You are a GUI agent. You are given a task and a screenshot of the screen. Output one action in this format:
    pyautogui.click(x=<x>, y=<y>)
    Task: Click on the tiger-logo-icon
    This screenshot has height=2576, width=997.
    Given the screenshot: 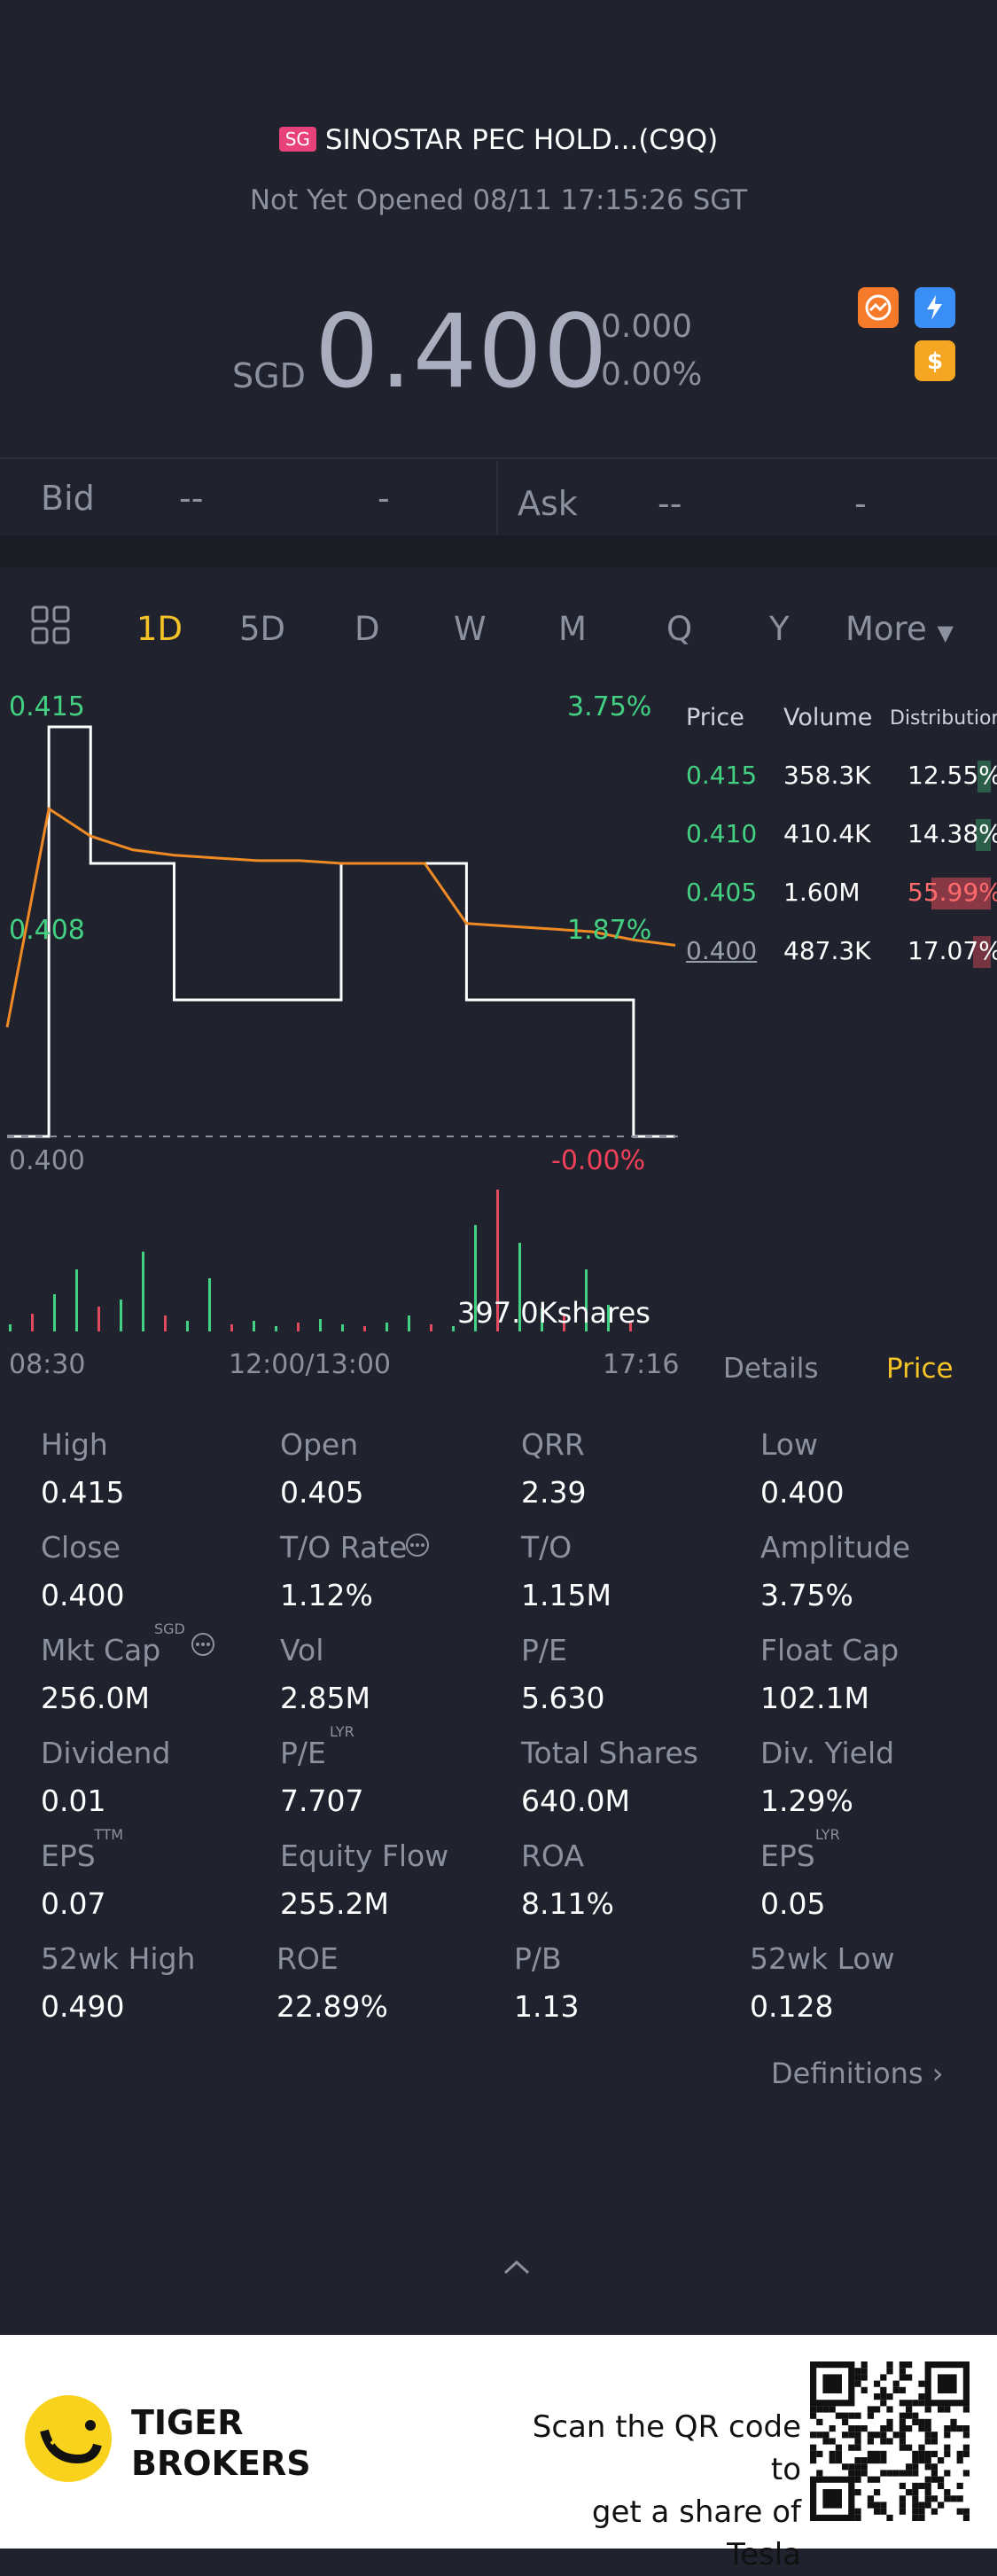 What is the action you would take?
    pyautogui.click(x=68, y=2438)
    